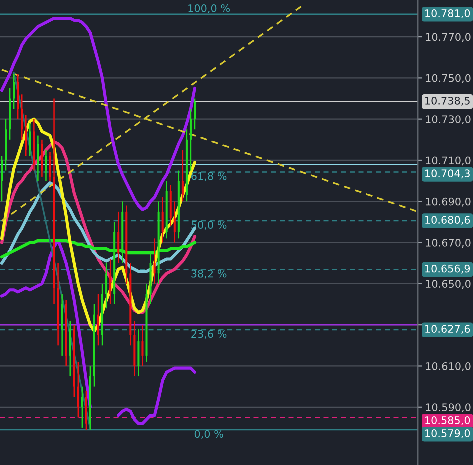 The height and width of the screenshot is (465, 473). What do you see at coordinates (209, 9) in the screenshot?
I see `annotation: 100,0 %` at bounding box center [209, 9].